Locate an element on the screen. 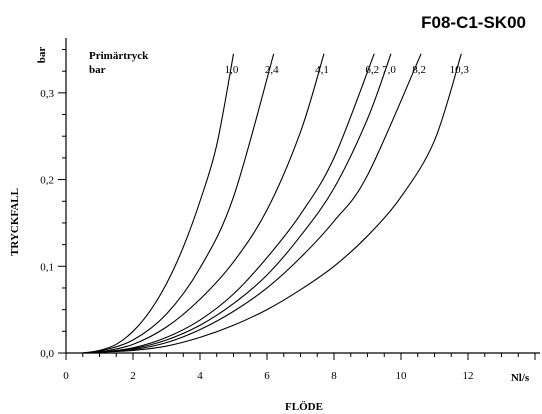 The width and height of the screenshot is (542, 414). series-label: 8,2 is located at coordinates (419, 70).